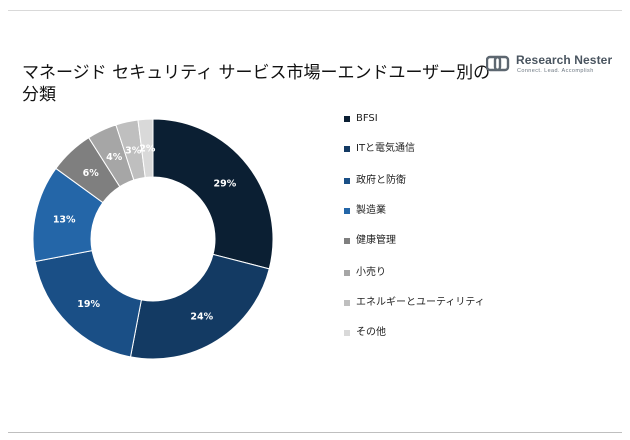  What do you see at coordinates (315, 432) in the screenshot?
I see `bottom-divider` at bounding box center [315, 432].